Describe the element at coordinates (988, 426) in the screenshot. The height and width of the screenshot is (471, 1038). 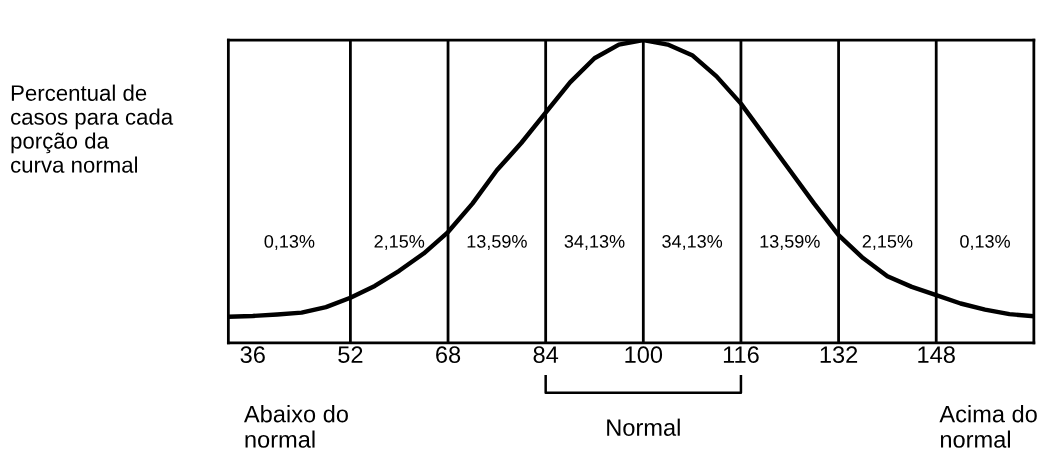
I see `text: Acima do normal` at that location.